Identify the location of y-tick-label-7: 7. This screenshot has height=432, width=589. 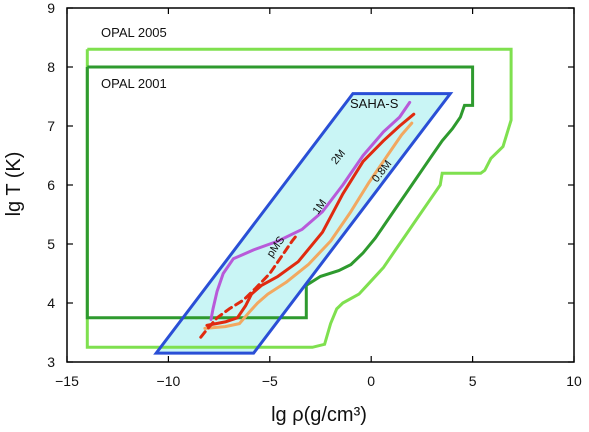
(51, 126).